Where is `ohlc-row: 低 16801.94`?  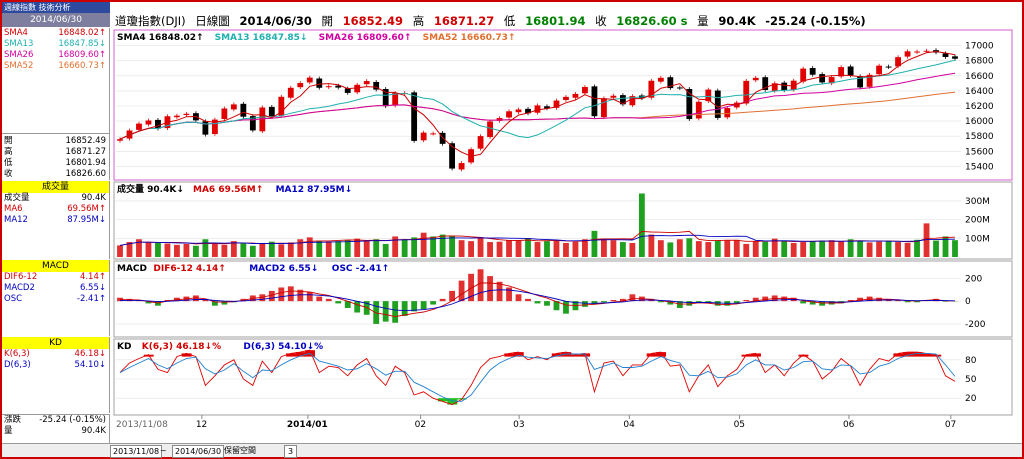 ohlc-row: 低 16801.94 is located at coordinates (55, 163).